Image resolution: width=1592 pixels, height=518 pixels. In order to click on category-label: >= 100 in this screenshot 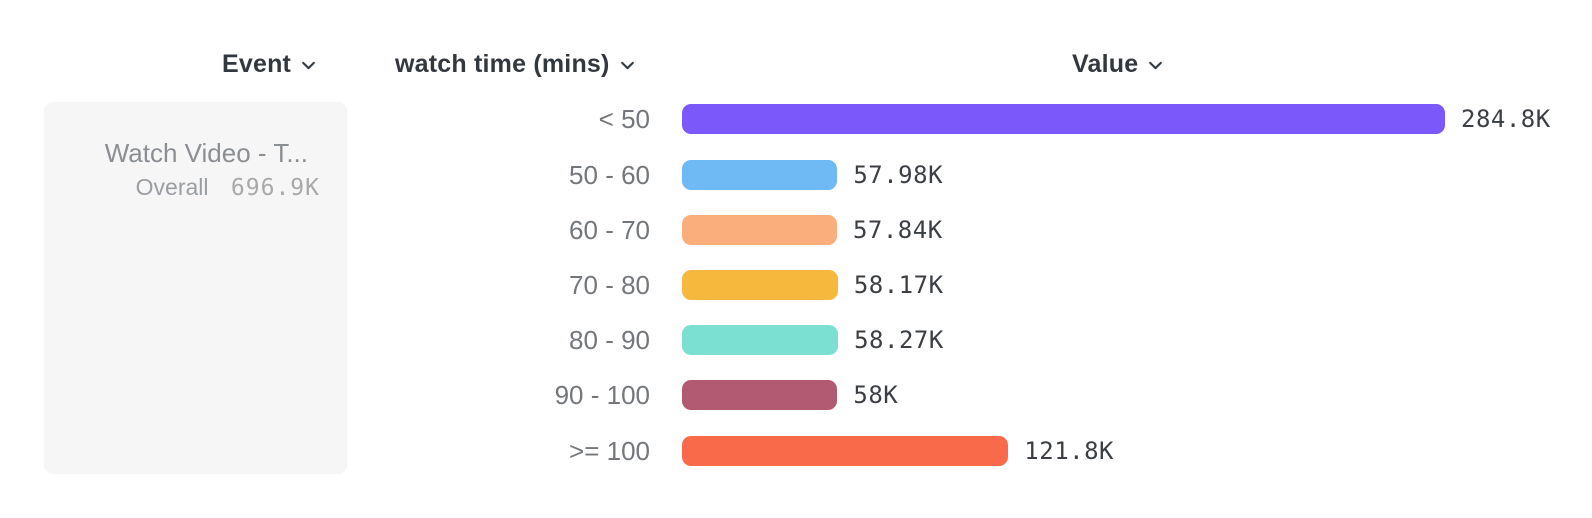, I will do `click(609, 451)`.